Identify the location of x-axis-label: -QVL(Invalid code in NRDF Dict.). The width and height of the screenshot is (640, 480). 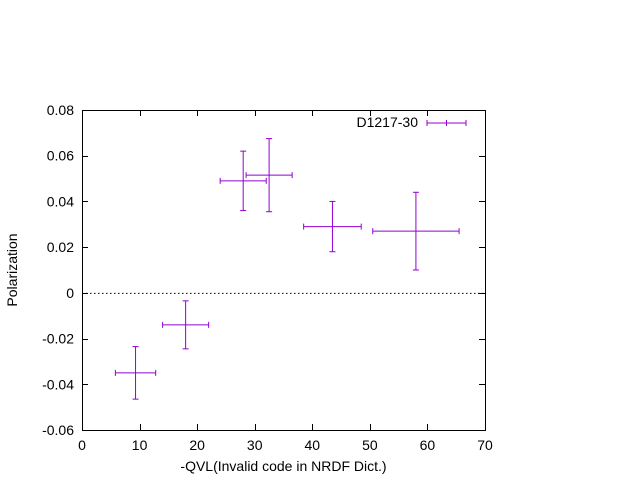
(283, 466).